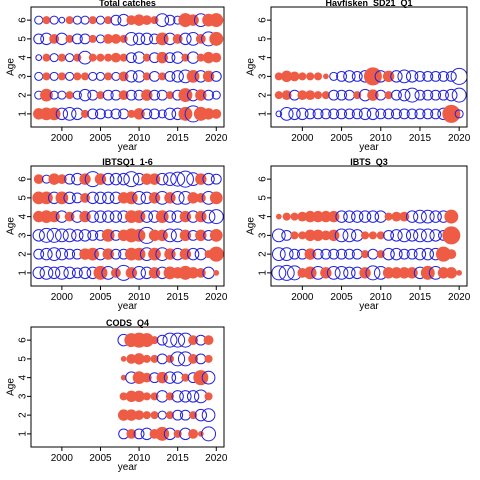 Image resolution: width=480 pixels, height=480 pixels. I want to click on plot-frame, so click(127, 387).